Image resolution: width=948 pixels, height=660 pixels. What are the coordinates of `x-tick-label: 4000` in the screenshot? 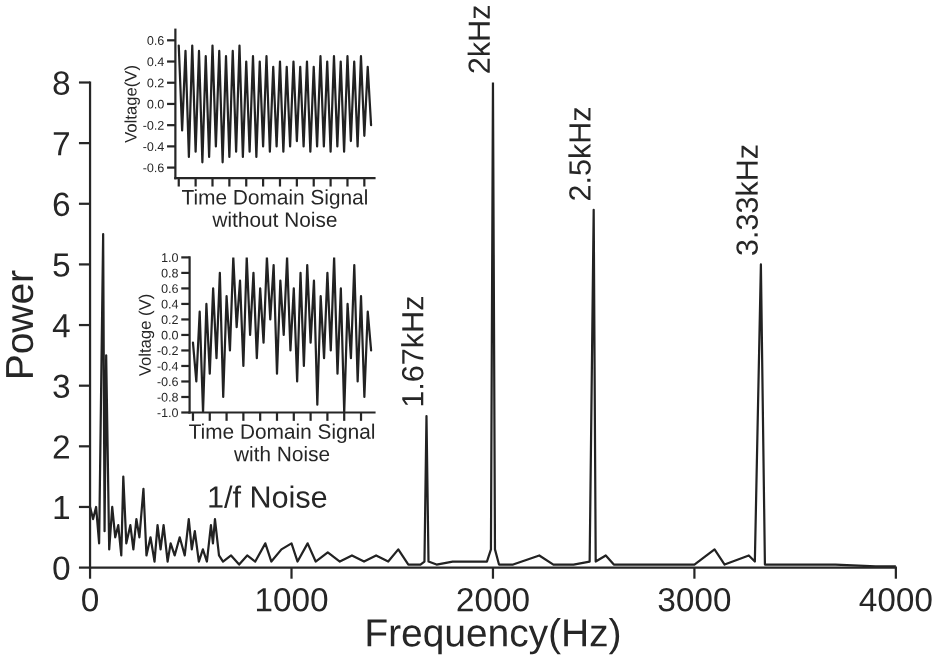 It's located at (895, 599).